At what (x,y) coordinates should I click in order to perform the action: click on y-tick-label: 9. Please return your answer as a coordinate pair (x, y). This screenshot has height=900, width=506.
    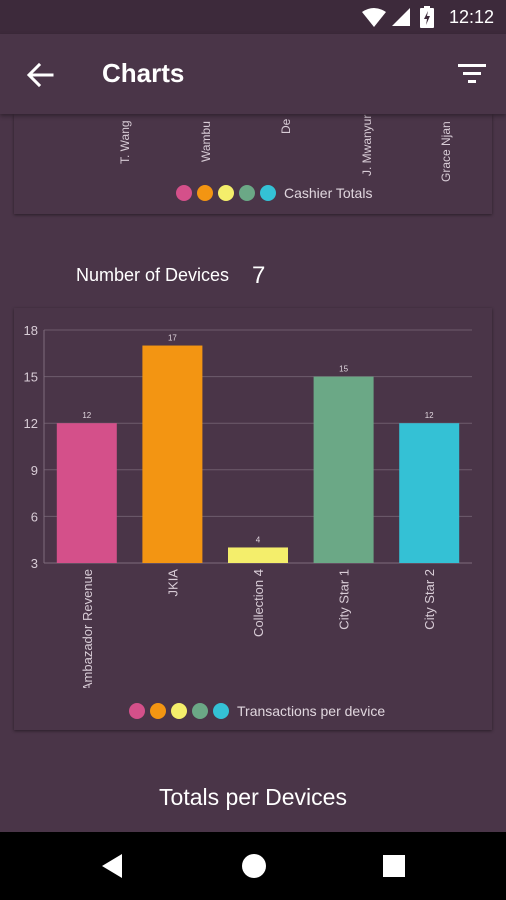
    Looking at the image, I should click on (34, 470).